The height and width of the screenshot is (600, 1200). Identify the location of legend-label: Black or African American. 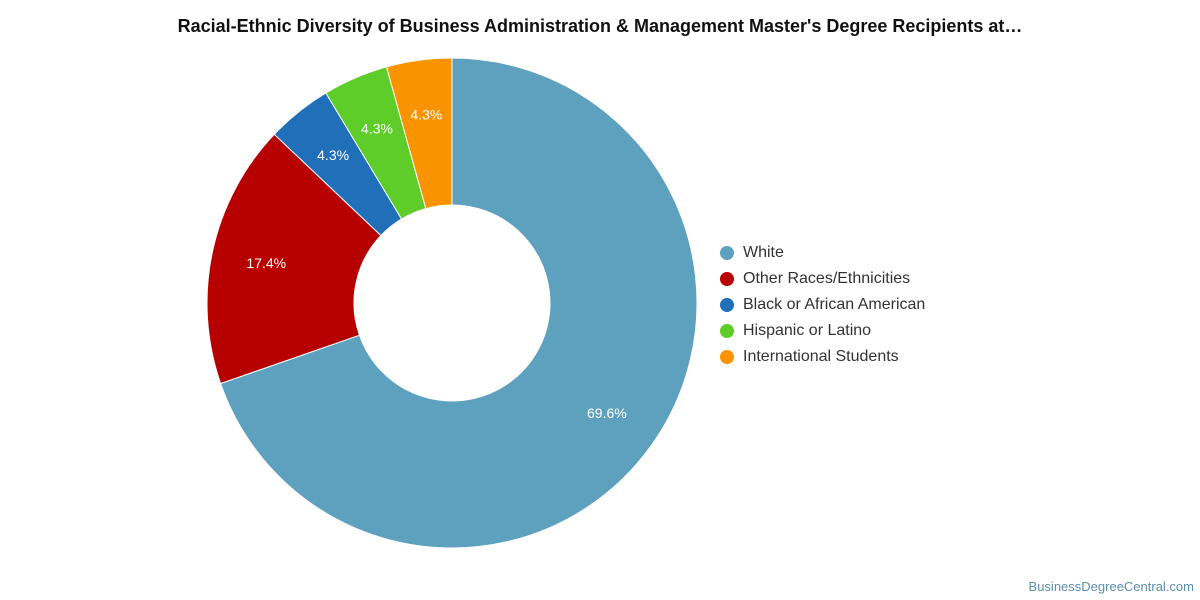
(834, 304).